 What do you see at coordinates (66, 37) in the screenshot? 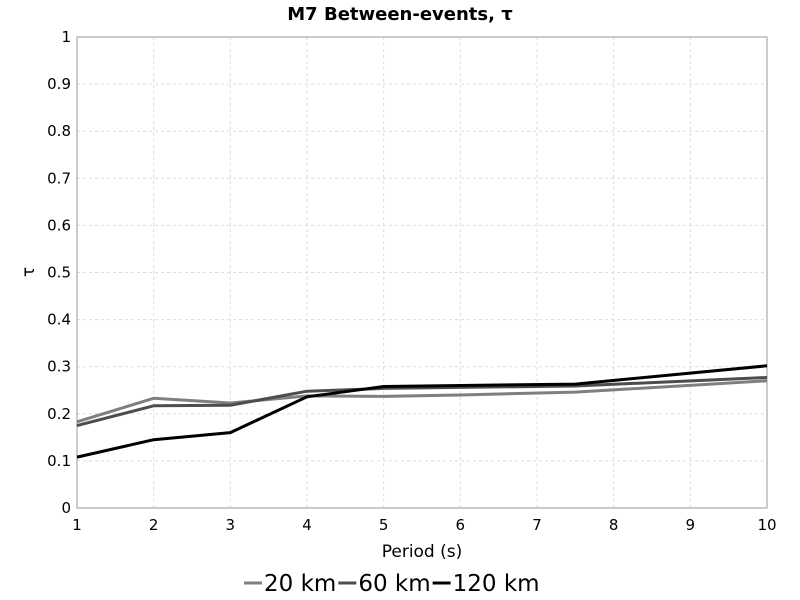
I see `y-tick-label: 1` at bounding box center [66, 37].